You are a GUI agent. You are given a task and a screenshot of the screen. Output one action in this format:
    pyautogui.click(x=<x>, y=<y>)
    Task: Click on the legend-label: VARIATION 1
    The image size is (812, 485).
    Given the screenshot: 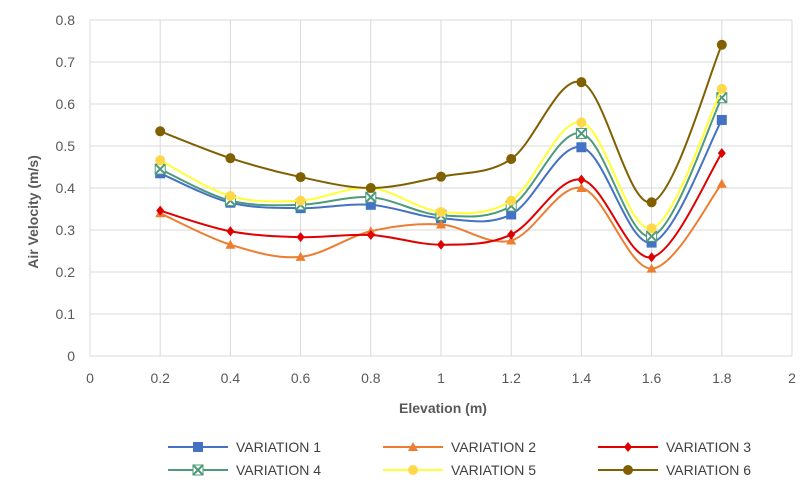 What is the action you would take?
    pyautogui.click(x=278, y=447)
    